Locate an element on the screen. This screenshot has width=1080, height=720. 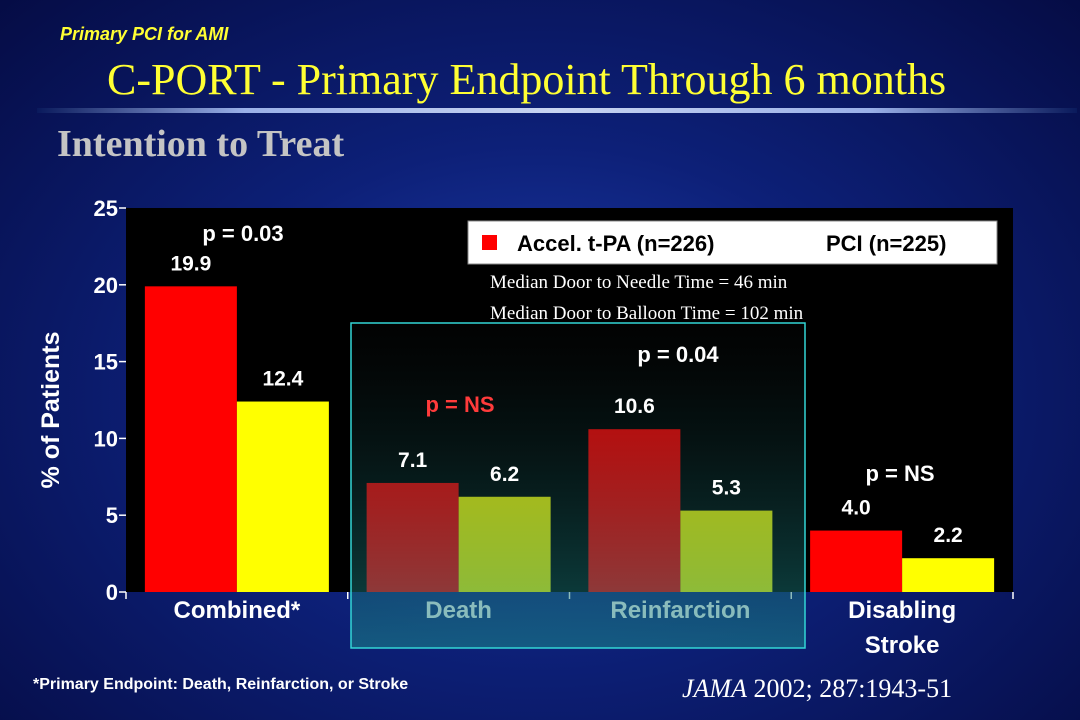
bar-value-label: 10.6 is located at coordinates (634, 406).